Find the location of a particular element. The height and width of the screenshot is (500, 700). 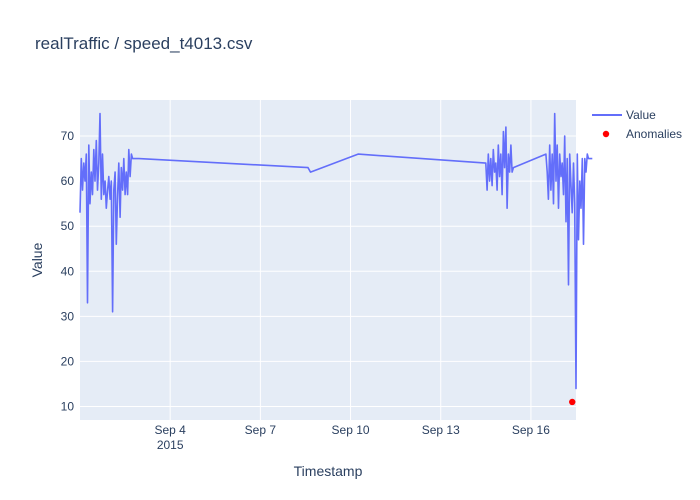

x-tick-label: Sep 10 is located at coordinates (351, 430).